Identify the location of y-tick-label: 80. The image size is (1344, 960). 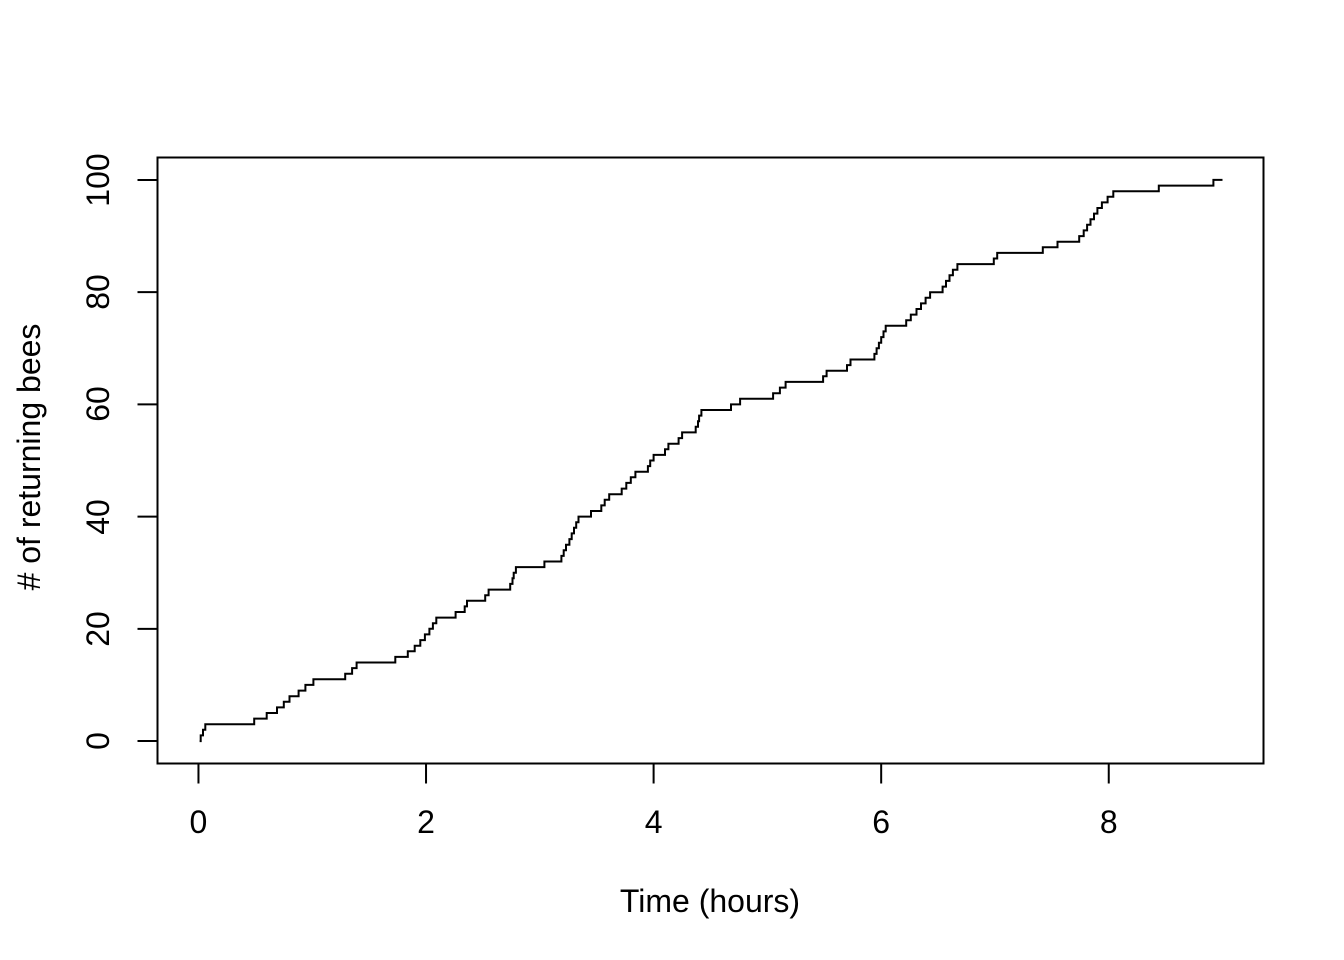
(98, 292).